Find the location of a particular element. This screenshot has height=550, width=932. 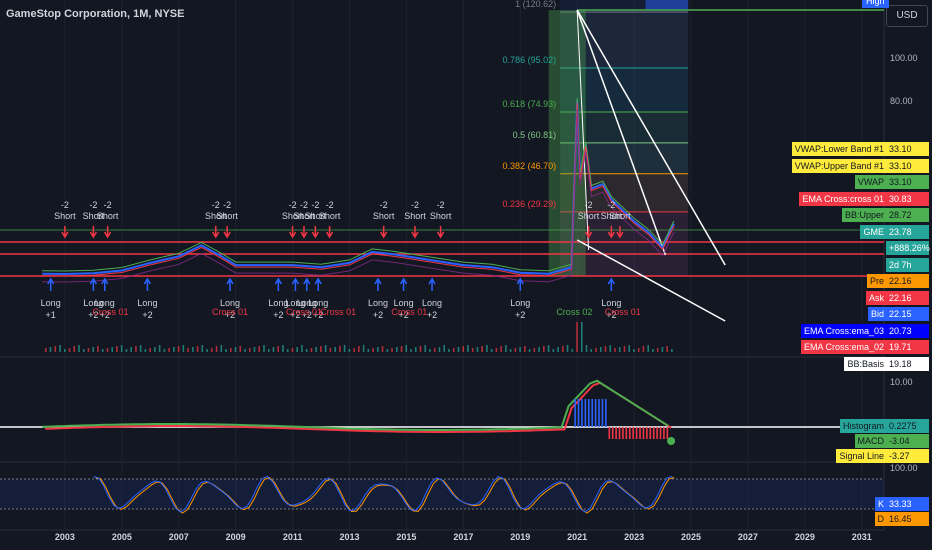

price-tag: EMA Cross:ema_03 20.73 is located at coordinates (466, 330).